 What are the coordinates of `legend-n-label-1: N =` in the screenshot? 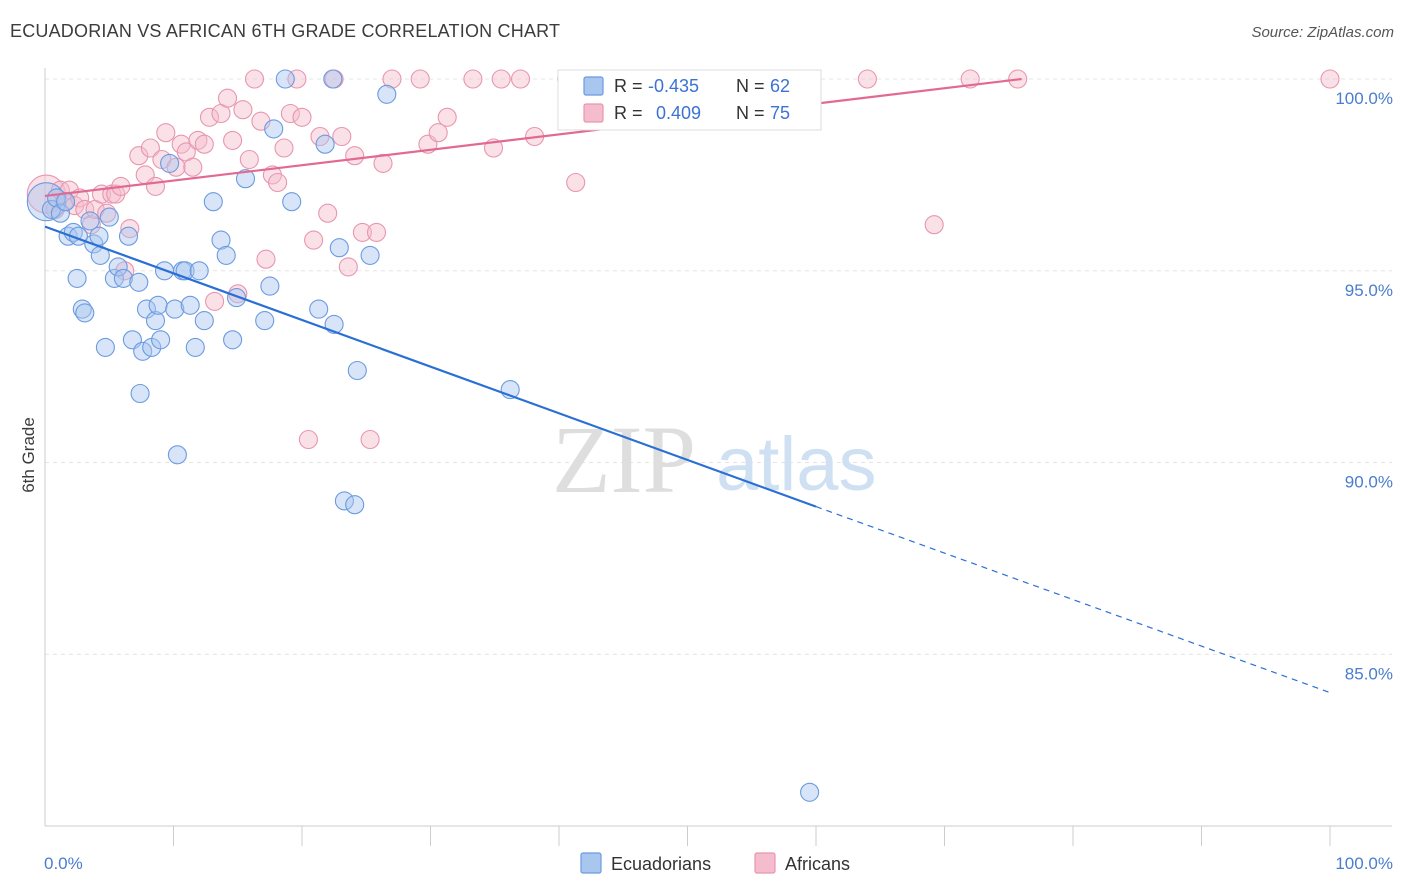 It's located at (750, 113).